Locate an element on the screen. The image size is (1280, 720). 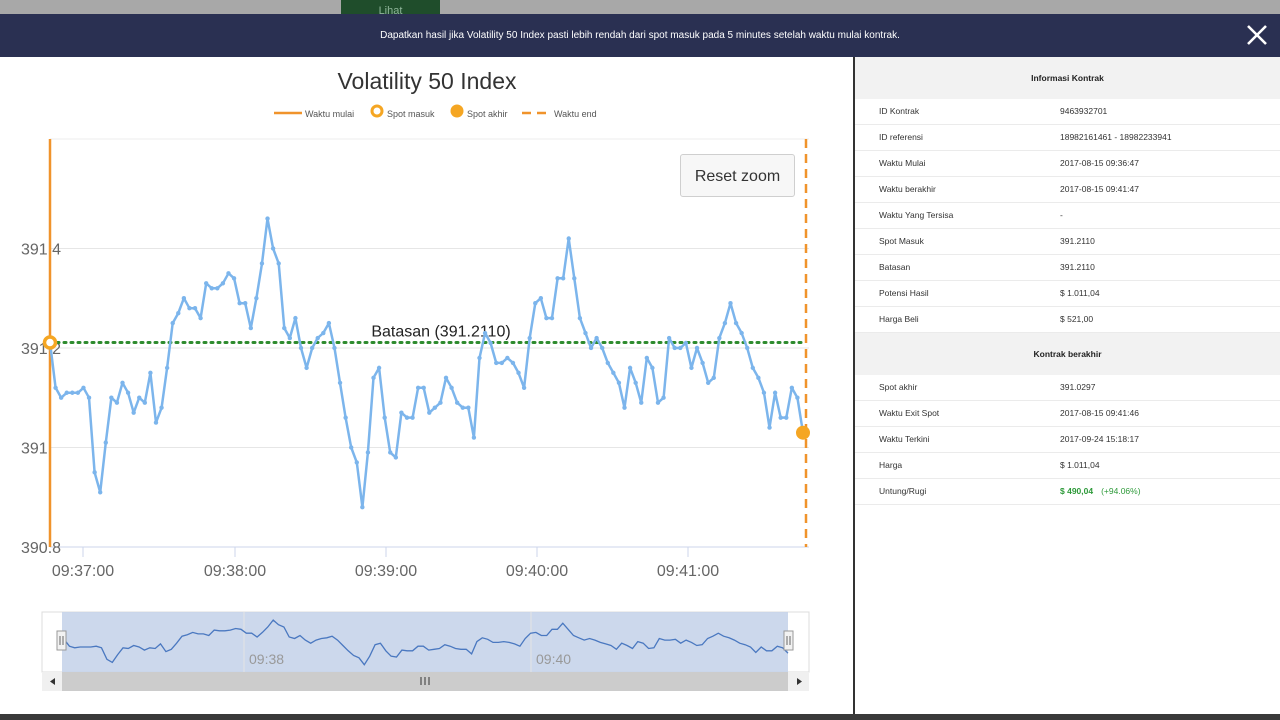
section-title-contract-ended: Kontrak berakhir is located at coordinates (1067, 354).